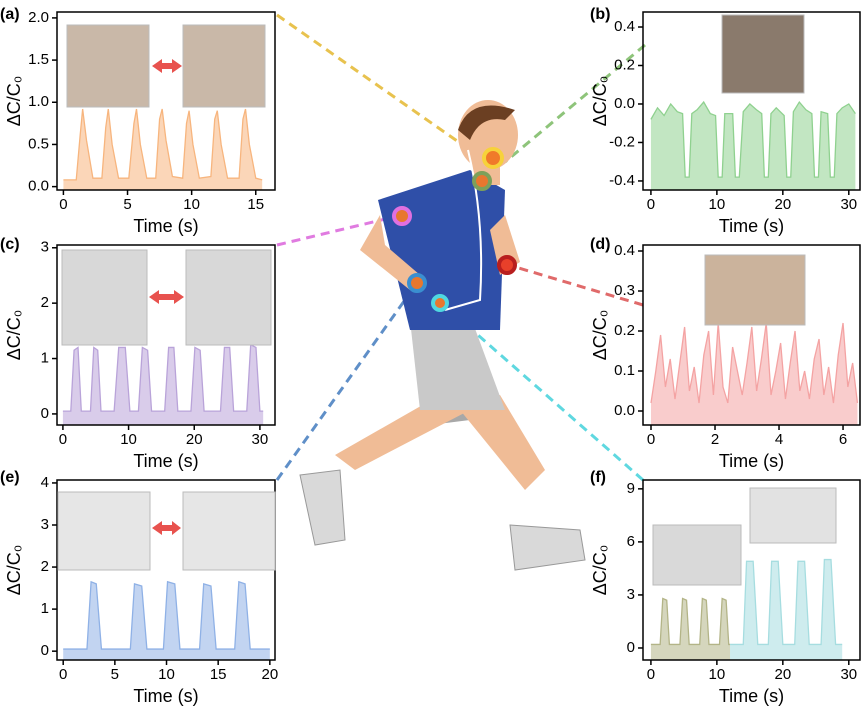 The image size is (867, 711). Describe the element at coordinates (10, 14) in the screenshot. I see `panel-label: (a)` at that location.